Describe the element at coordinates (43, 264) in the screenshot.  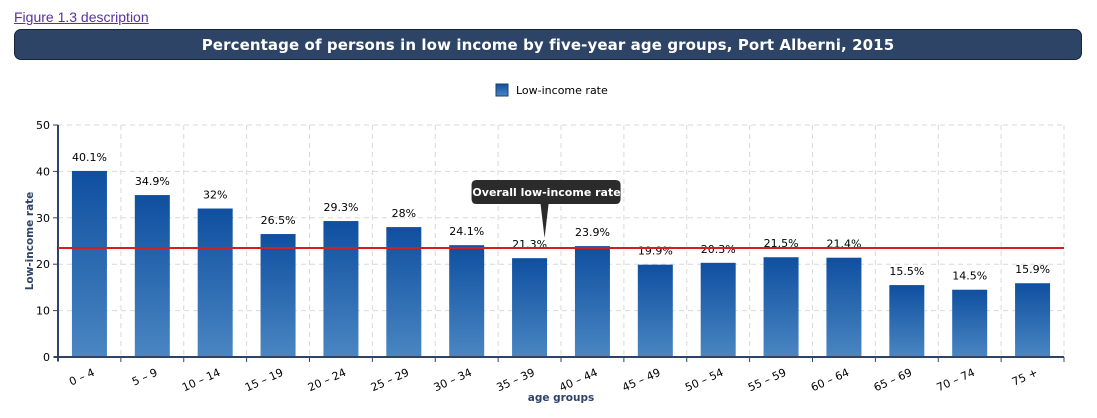
I see `y-tick-label: 20` at that location.